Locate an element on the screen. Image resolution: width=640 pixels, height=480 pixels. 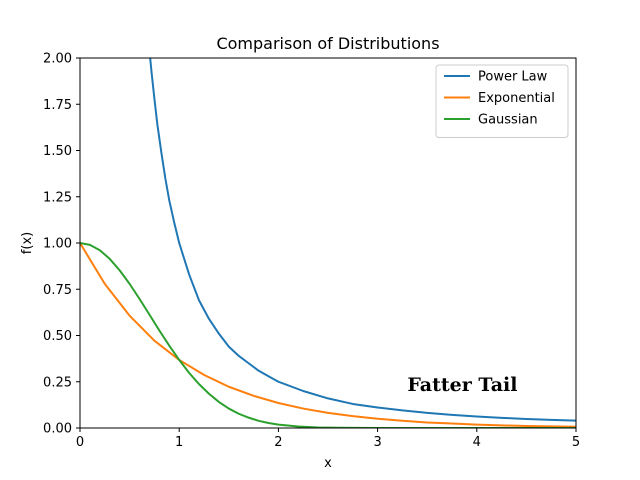
y-tick-label: 1.25 is located at coordinates (57, 197).